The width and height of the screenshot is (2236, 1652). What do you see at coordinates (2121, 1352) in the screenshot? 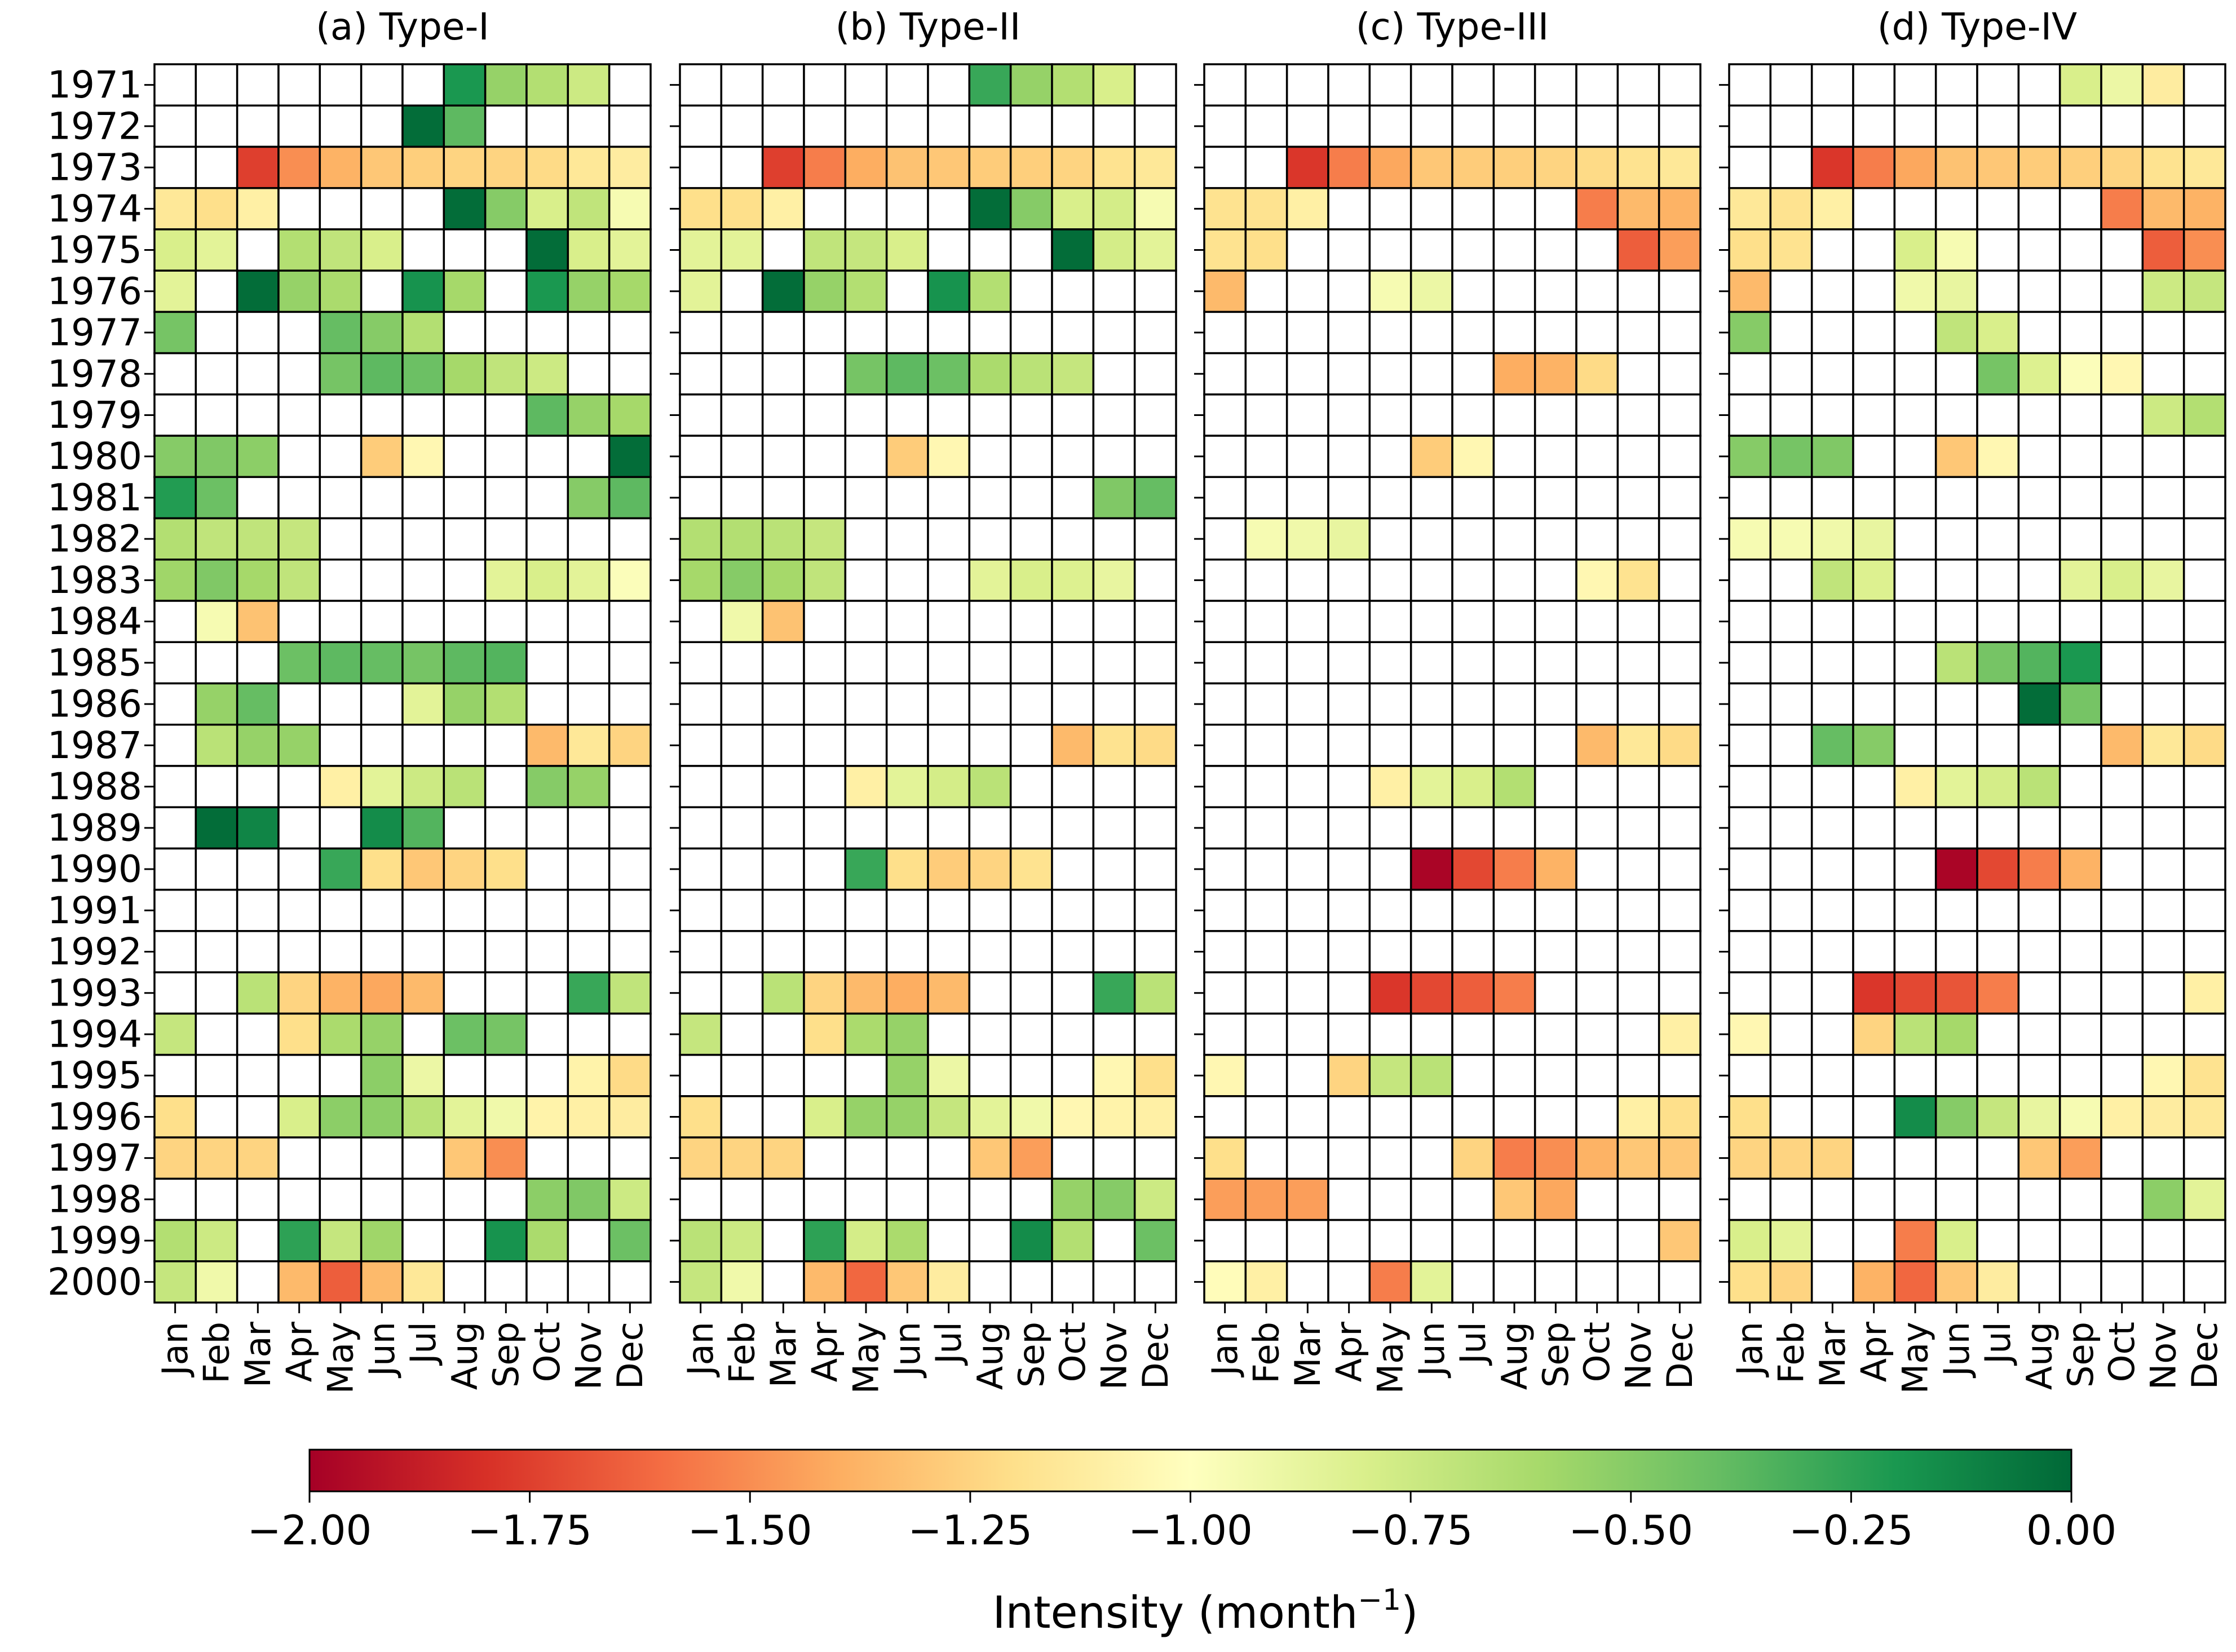
I see `month-label: Oct` at bounding box center [2121, 1352].